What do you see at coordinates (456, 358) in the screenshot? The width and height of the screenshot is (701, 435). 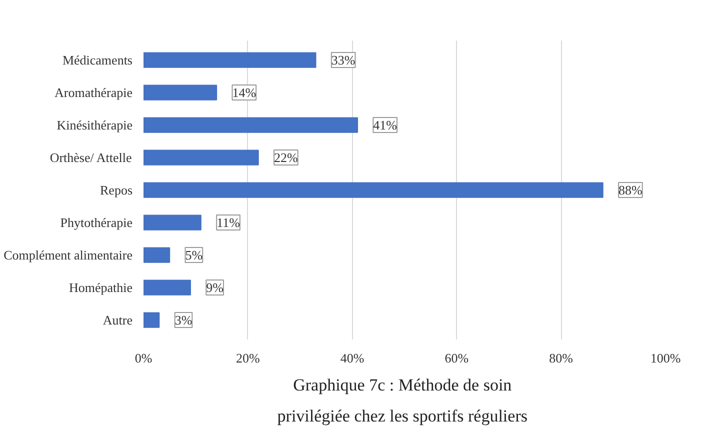 I see `x-tick-label: 60%` at bounding box center [456, 358].